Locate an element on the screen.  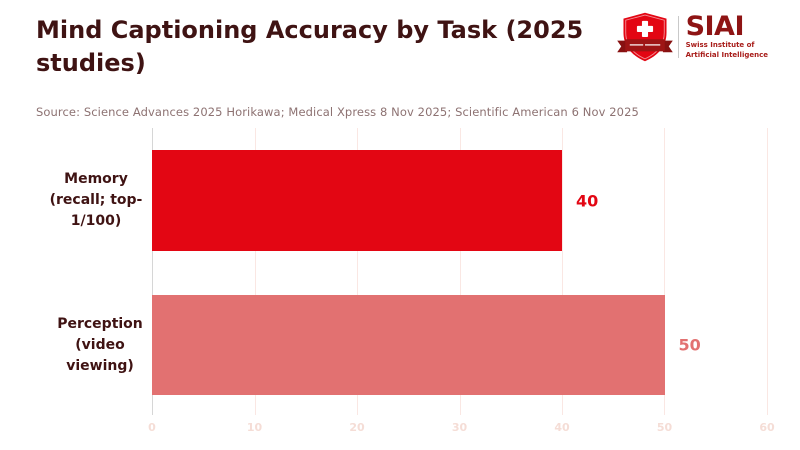
shield-swiss-cross-icon is located at coordinates (644, 37).